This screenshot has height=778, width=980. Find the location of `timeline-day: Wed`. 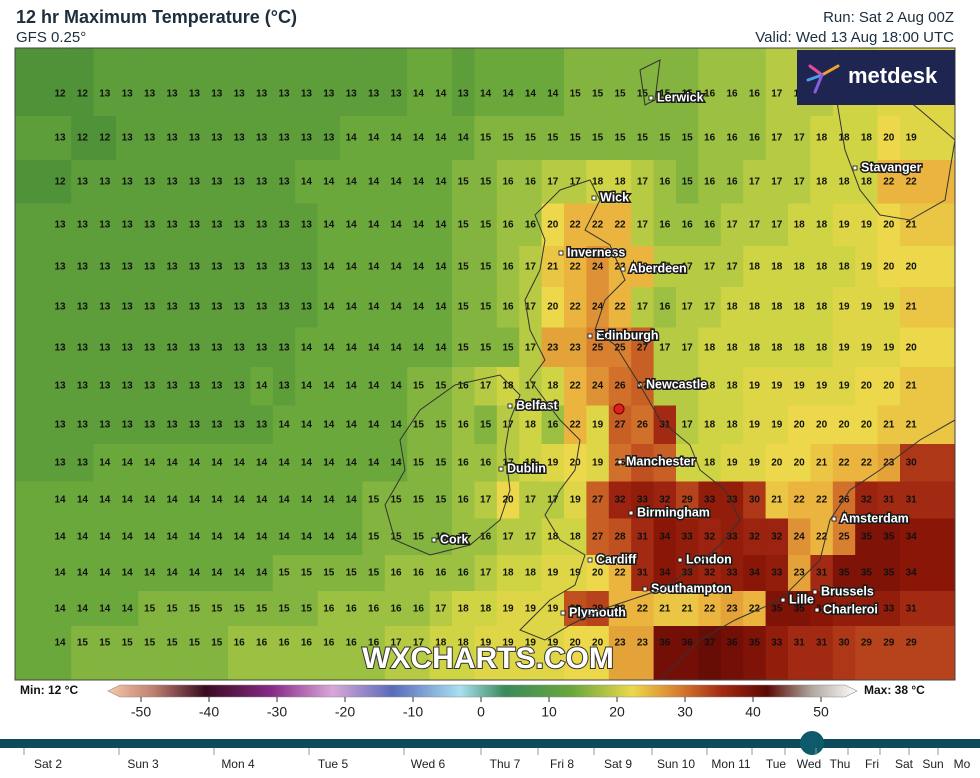

timeline-day: Wed is located at coordinates (809, 764).